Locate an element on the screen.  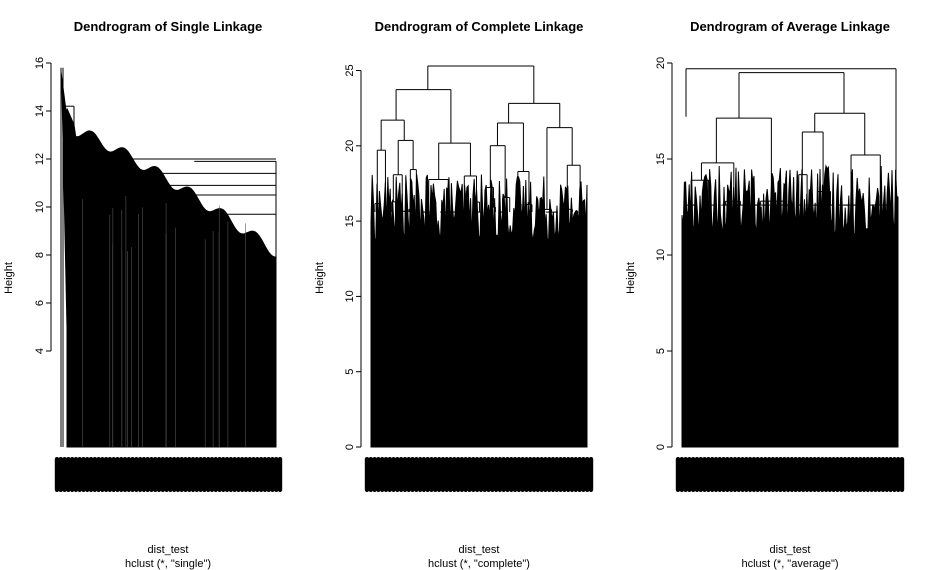
y-axis-label: Height is located at coordinates (9, 278).